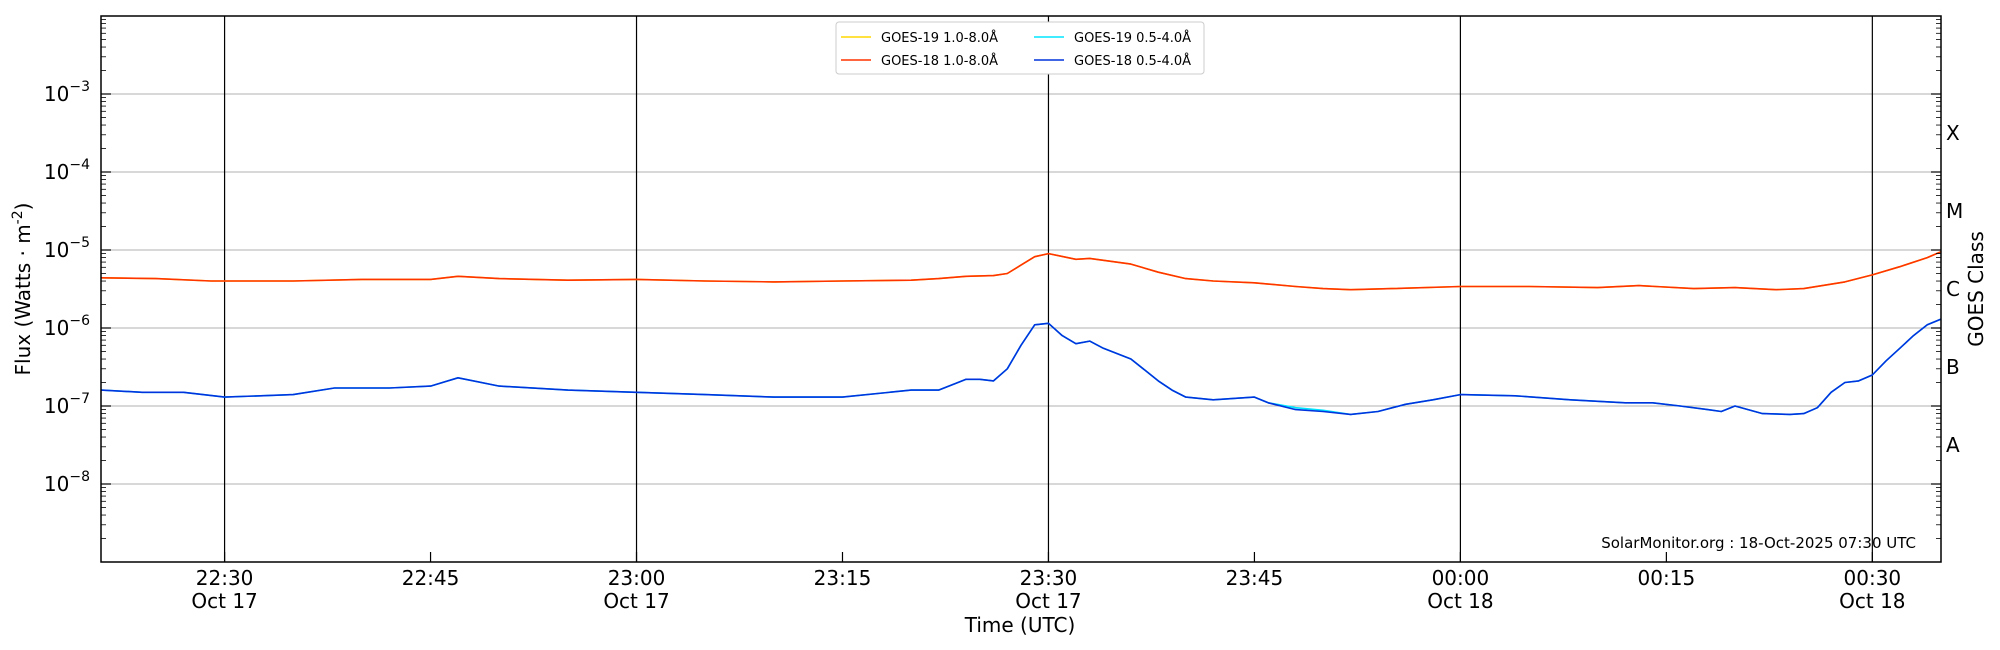  What do you see at coordinates (1667, 578) in the screenshot?
I see `x-tick-label: 00:15` at bounding box center [1667, 578].